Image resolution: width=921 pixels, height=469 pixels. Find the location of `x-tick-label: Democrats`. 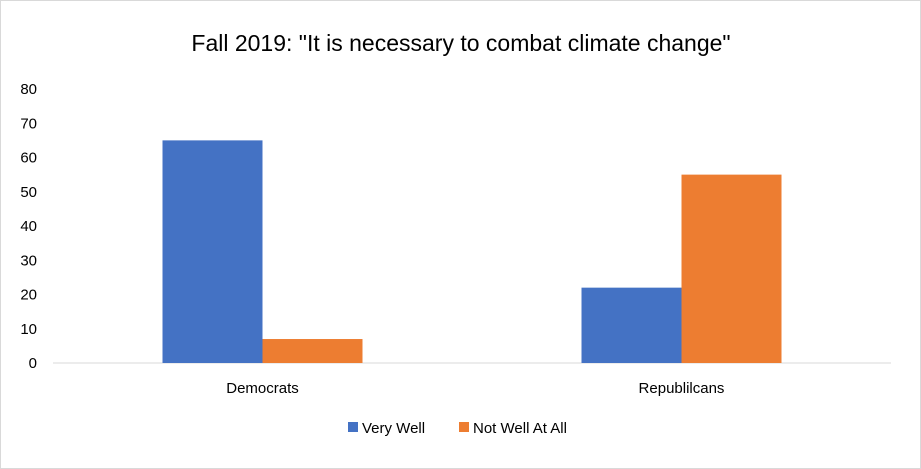

x-tick-label: Democrats is located at coordinates (262, 388).